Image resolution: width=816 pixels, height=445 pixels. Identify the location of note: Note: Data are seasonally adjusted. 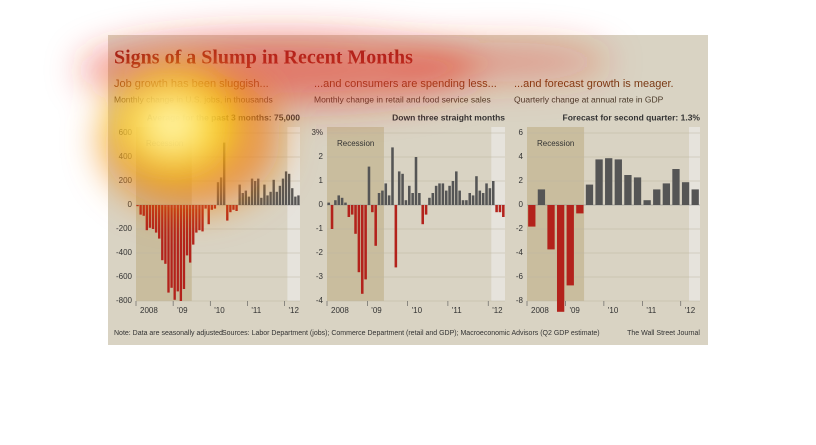
(168, 333).